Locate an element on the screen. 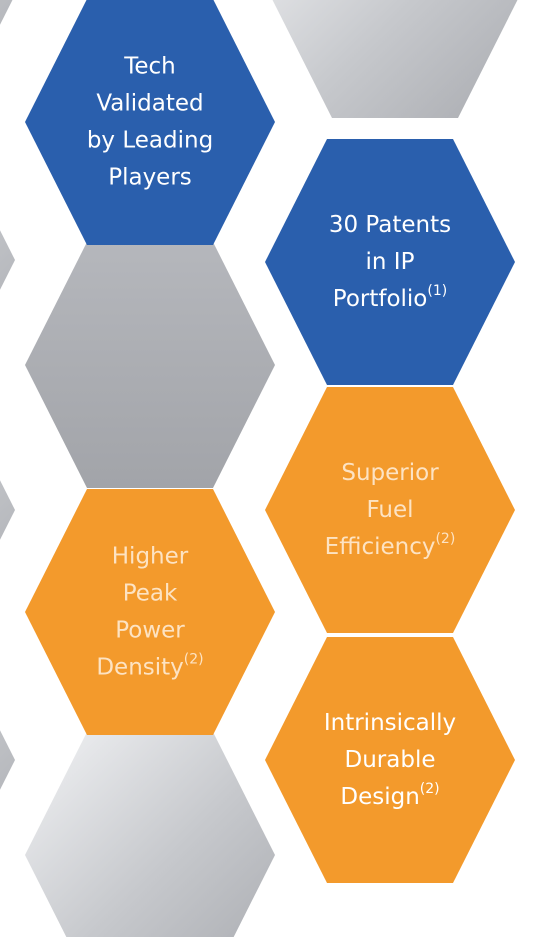  hexagon-line: 30 Patents is located at coordinates (390, 225).